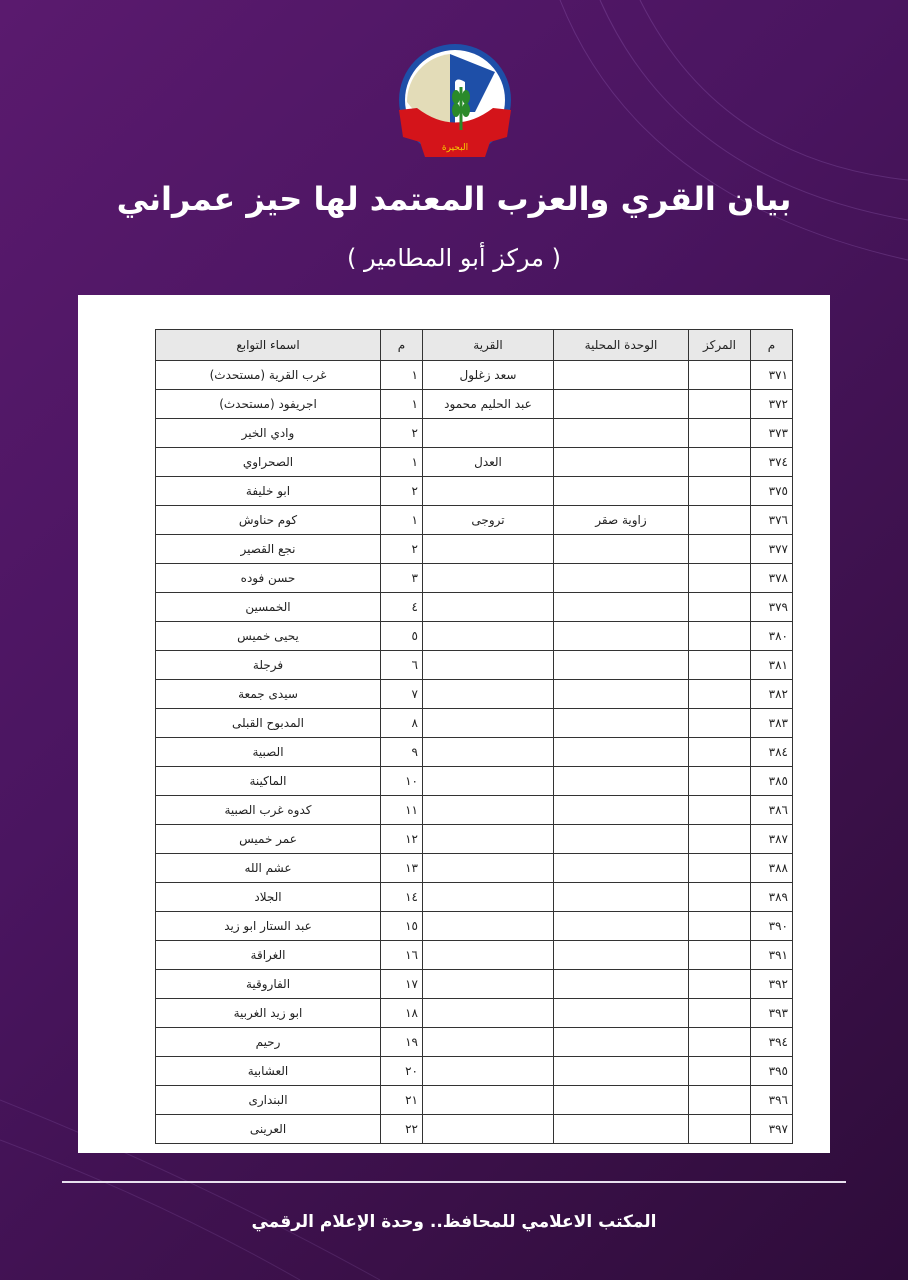 The width and height of the screenshot is (908, 1280). I want to click on table-row: ٣٧٩ ٤ الخمسين, so click(474, 607).